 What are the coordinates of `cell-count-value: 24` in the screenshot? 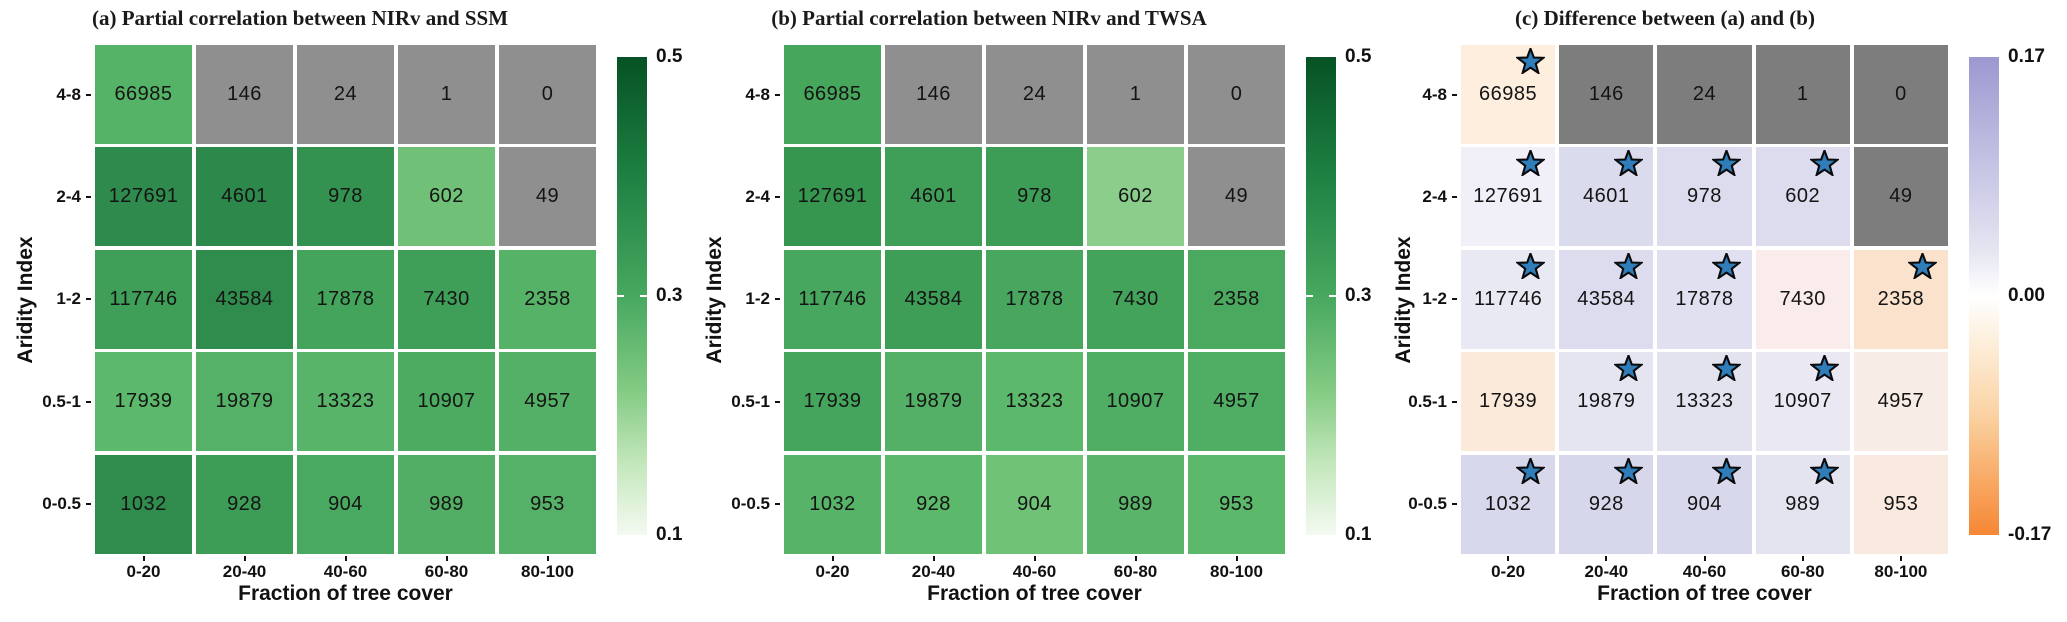 It's located at (345, 94).